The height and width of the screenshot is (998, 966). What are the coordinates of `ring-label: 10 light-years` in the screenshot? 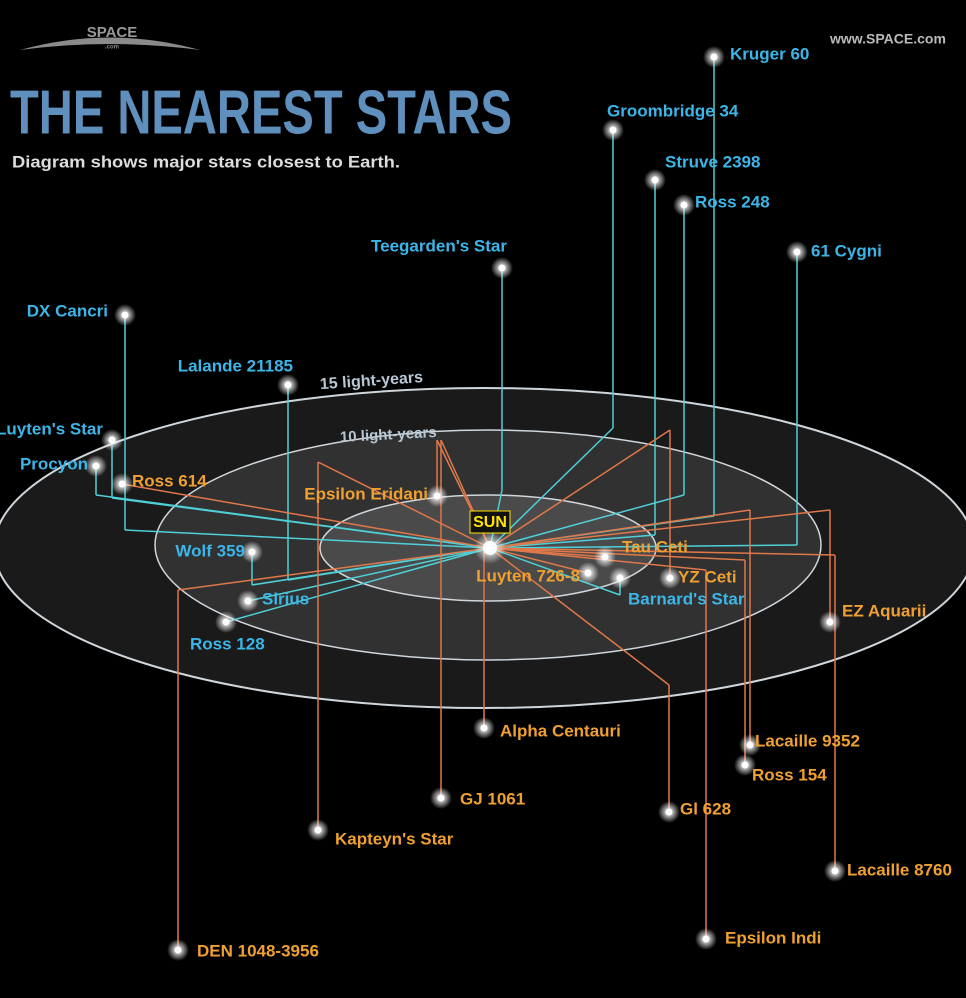 It's located at (388, 435).